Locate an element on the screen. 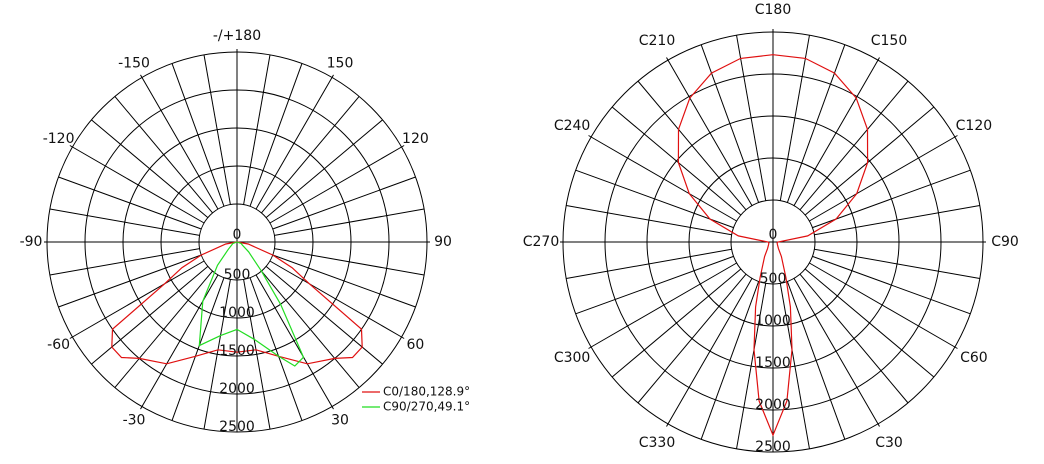 This screenshot has height=464, width=1044. legend-label: C0/180,128.9° is located at coordinates (426, 392).